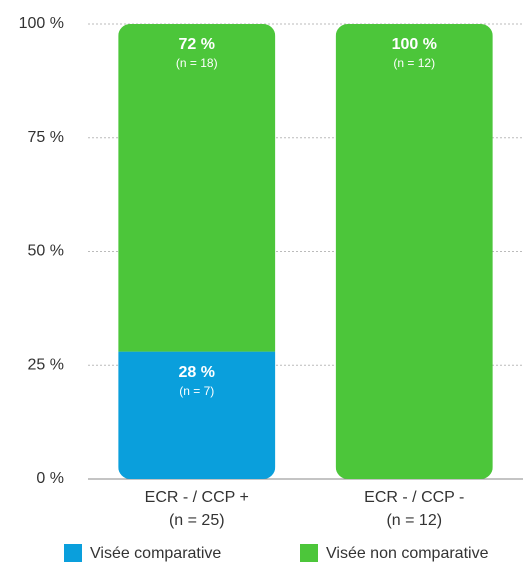  Describe the element at coordinates (197, 63) in the screenshot. I see `count-label: (n = 18)` at that location.